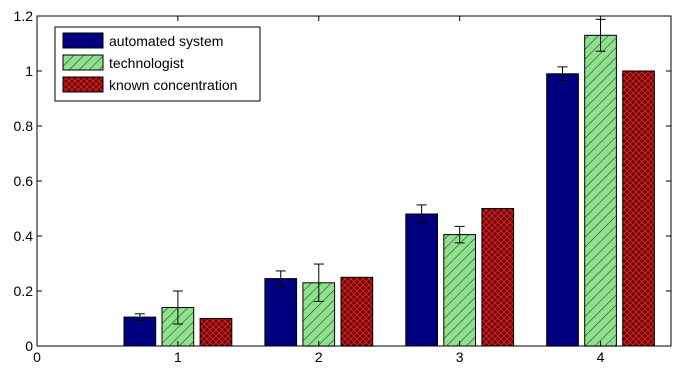 The width and height of the screenshot is (675, 369). Describe the element at coordinates (24, 236) in the screenshot. I see `y-tick-label: 0.4` at that location.